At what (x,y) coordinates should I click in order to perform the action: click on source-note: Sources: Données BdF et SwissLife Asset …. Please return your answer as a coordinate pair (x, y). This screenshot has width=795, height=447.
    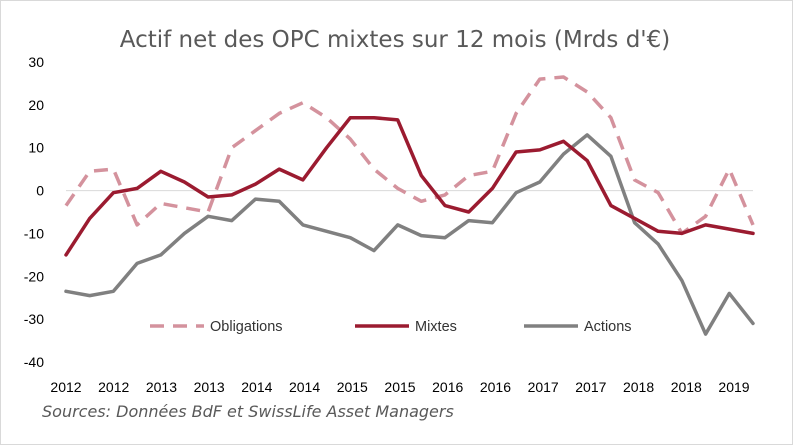
    Looking at the image, I should click on (248, 411).